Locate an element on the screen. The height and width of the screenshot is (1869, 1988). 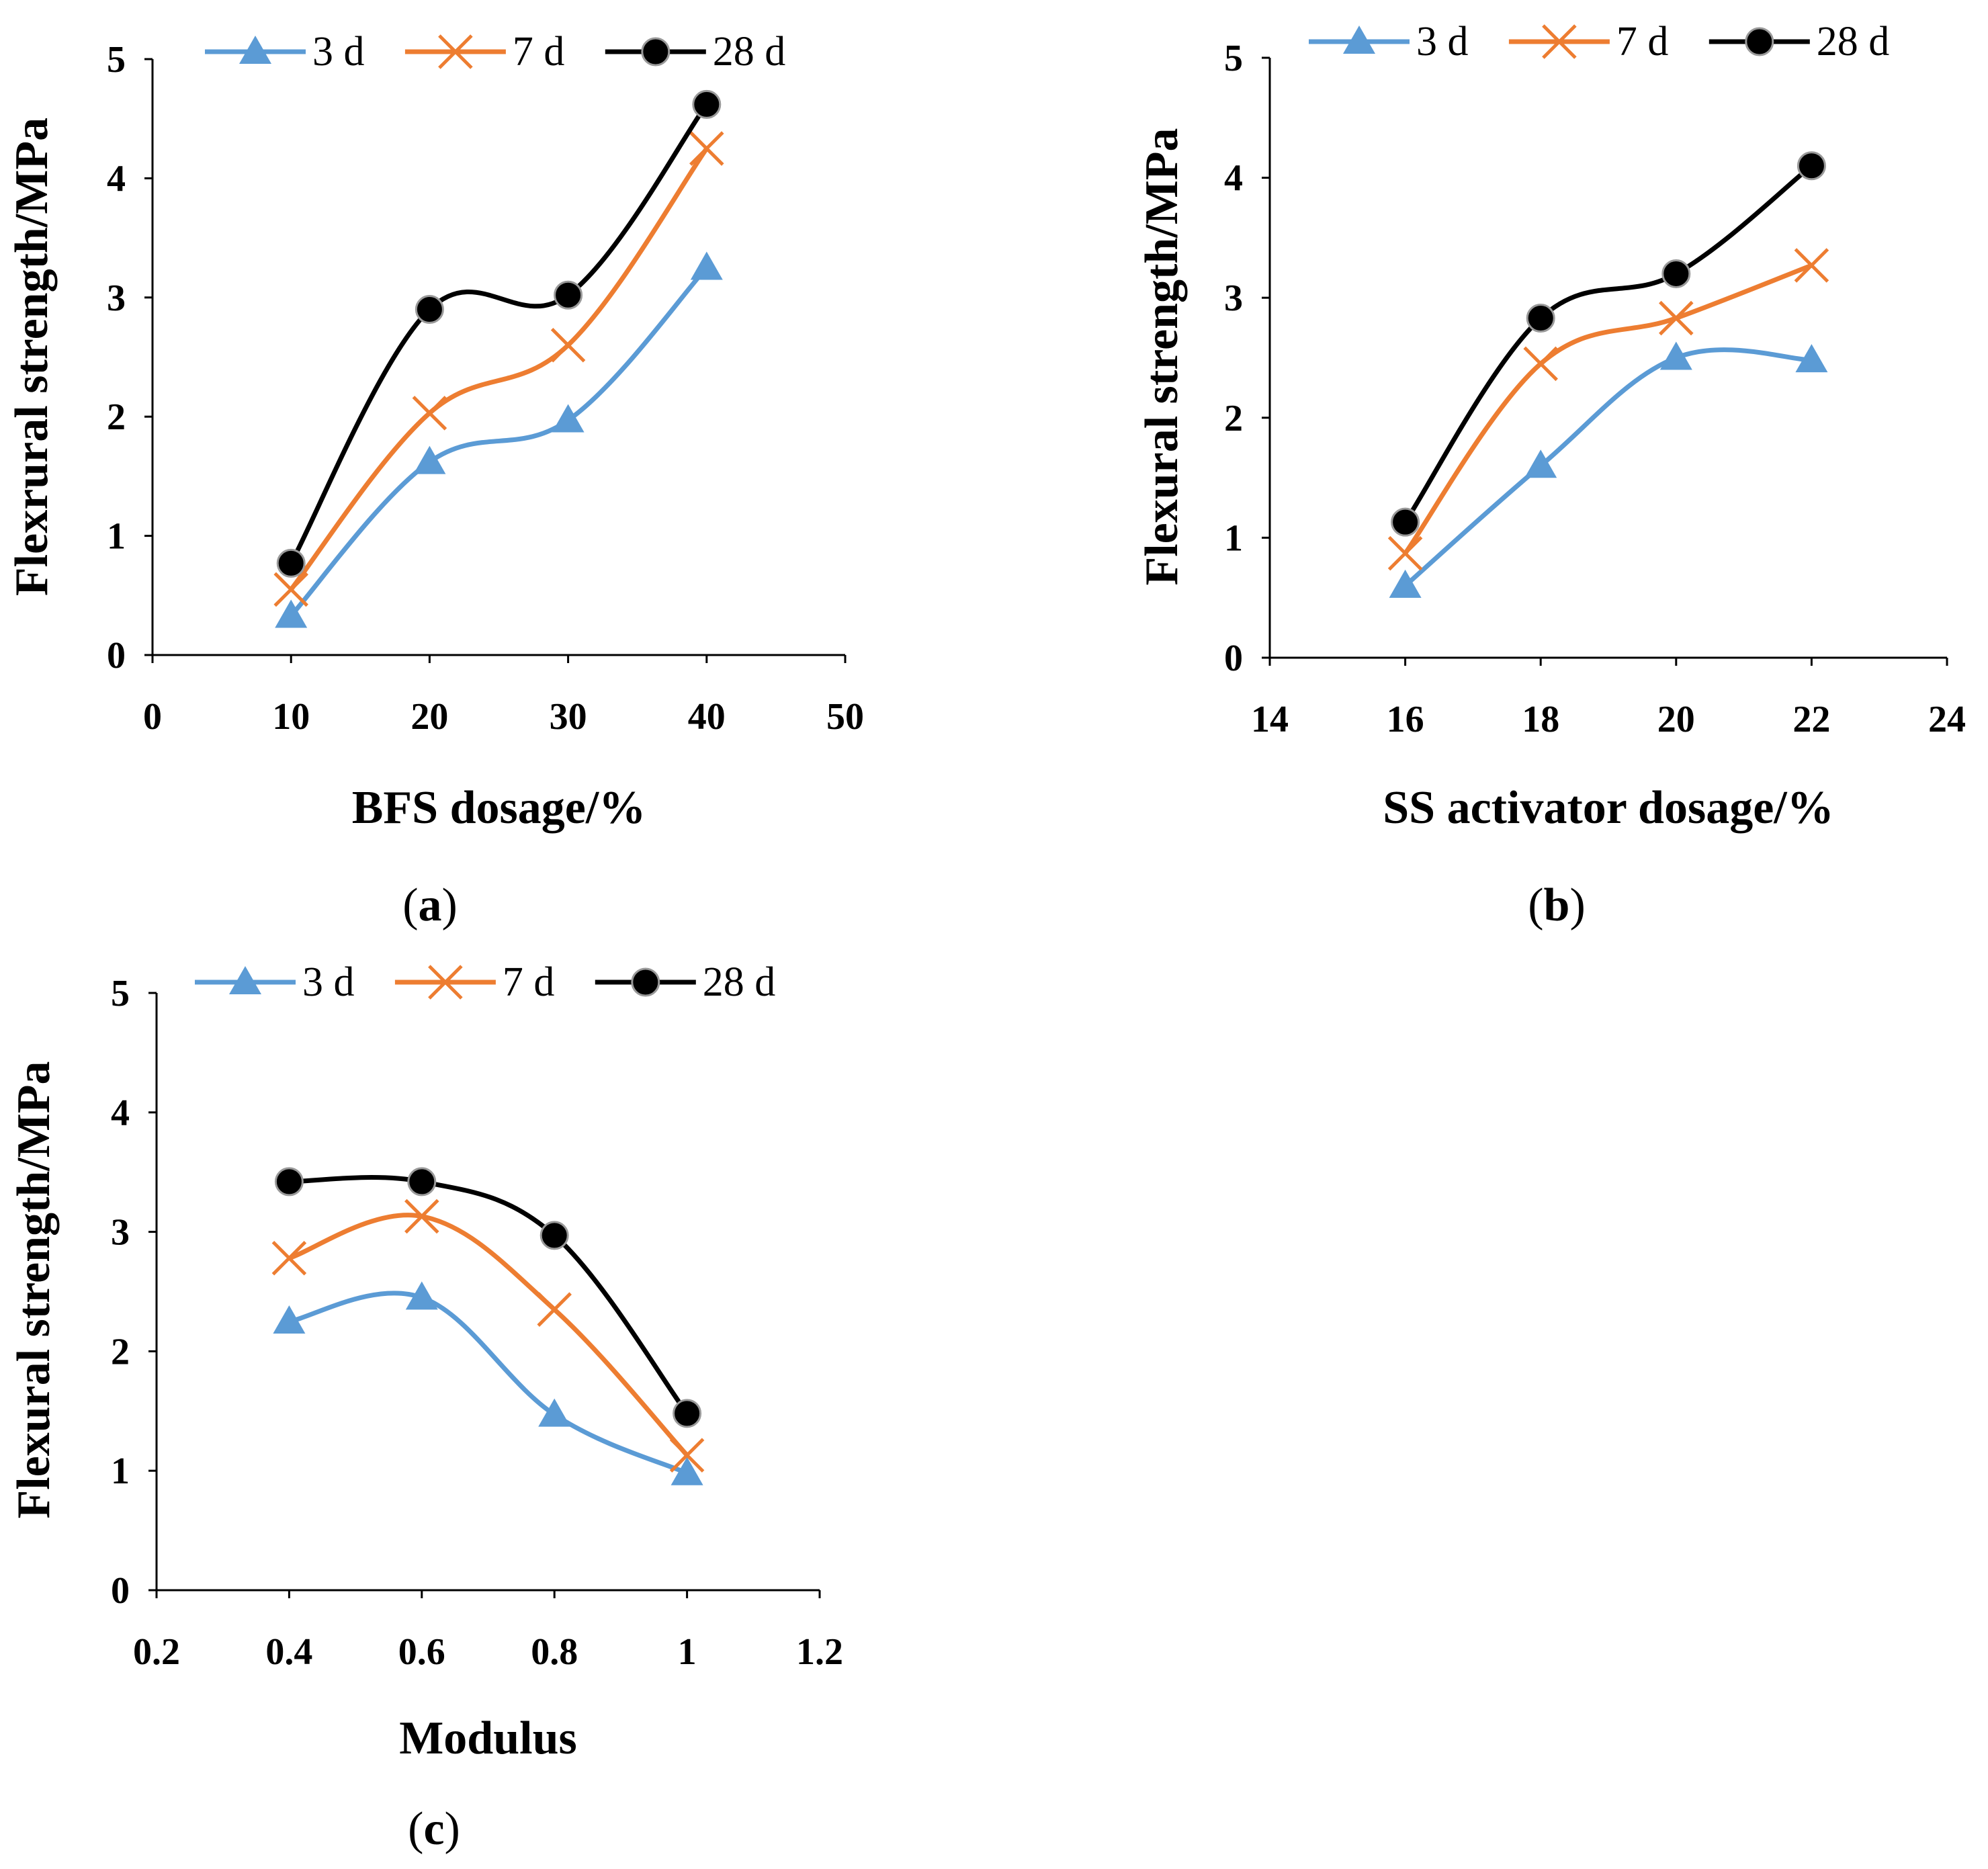
panel-caption: (b) is located at coordinates (1557, 905).